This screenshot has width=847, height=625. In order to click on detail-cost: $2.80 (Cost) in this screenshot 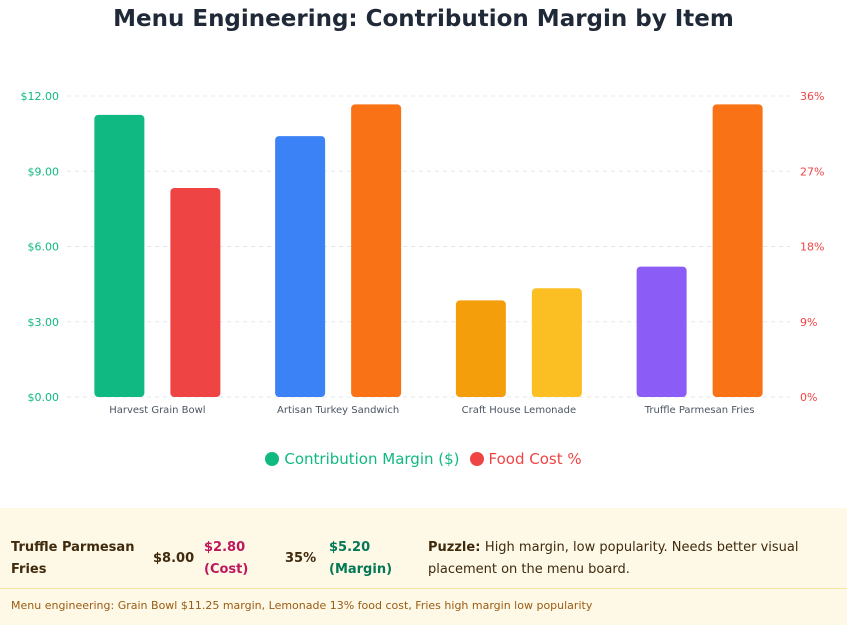, I will do `click(226, 558)`.